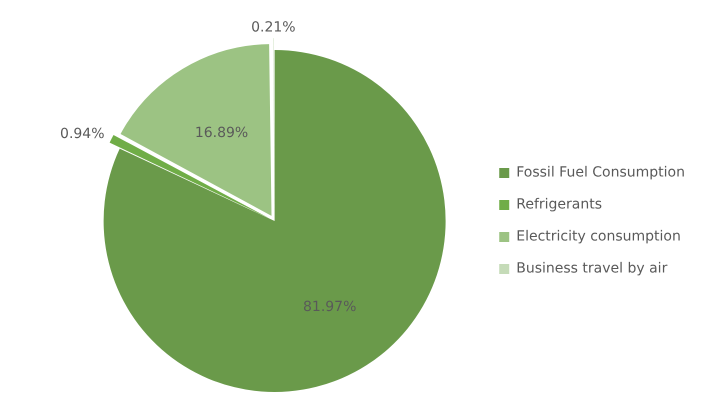 The image size is (723, 416). Describe the element at coordinates (559, 204) in the screenshot. I see `legend-label: Refrigerants` at that location.